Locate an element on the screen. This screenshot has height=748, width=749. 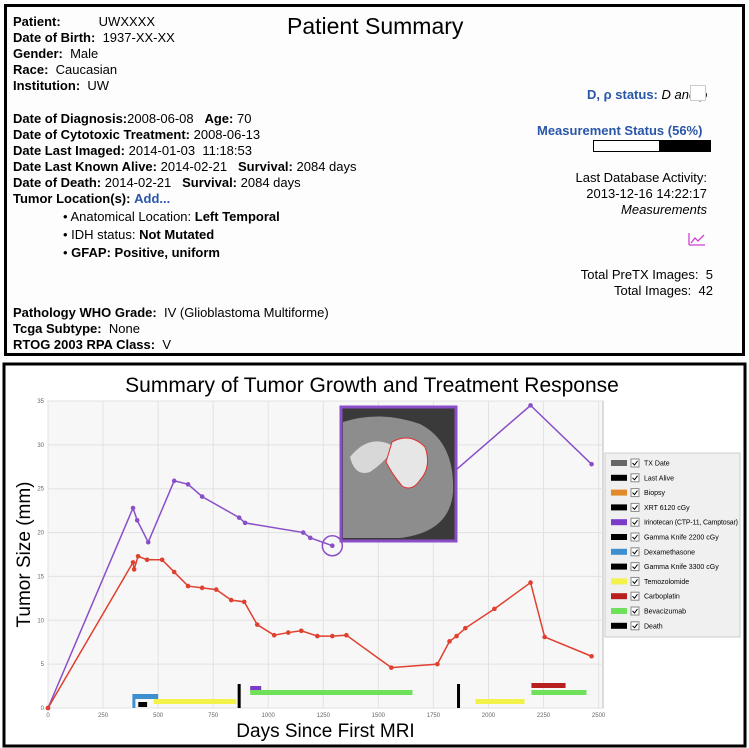
label: Tumor Location(s): is located at coordinates (72, 198).